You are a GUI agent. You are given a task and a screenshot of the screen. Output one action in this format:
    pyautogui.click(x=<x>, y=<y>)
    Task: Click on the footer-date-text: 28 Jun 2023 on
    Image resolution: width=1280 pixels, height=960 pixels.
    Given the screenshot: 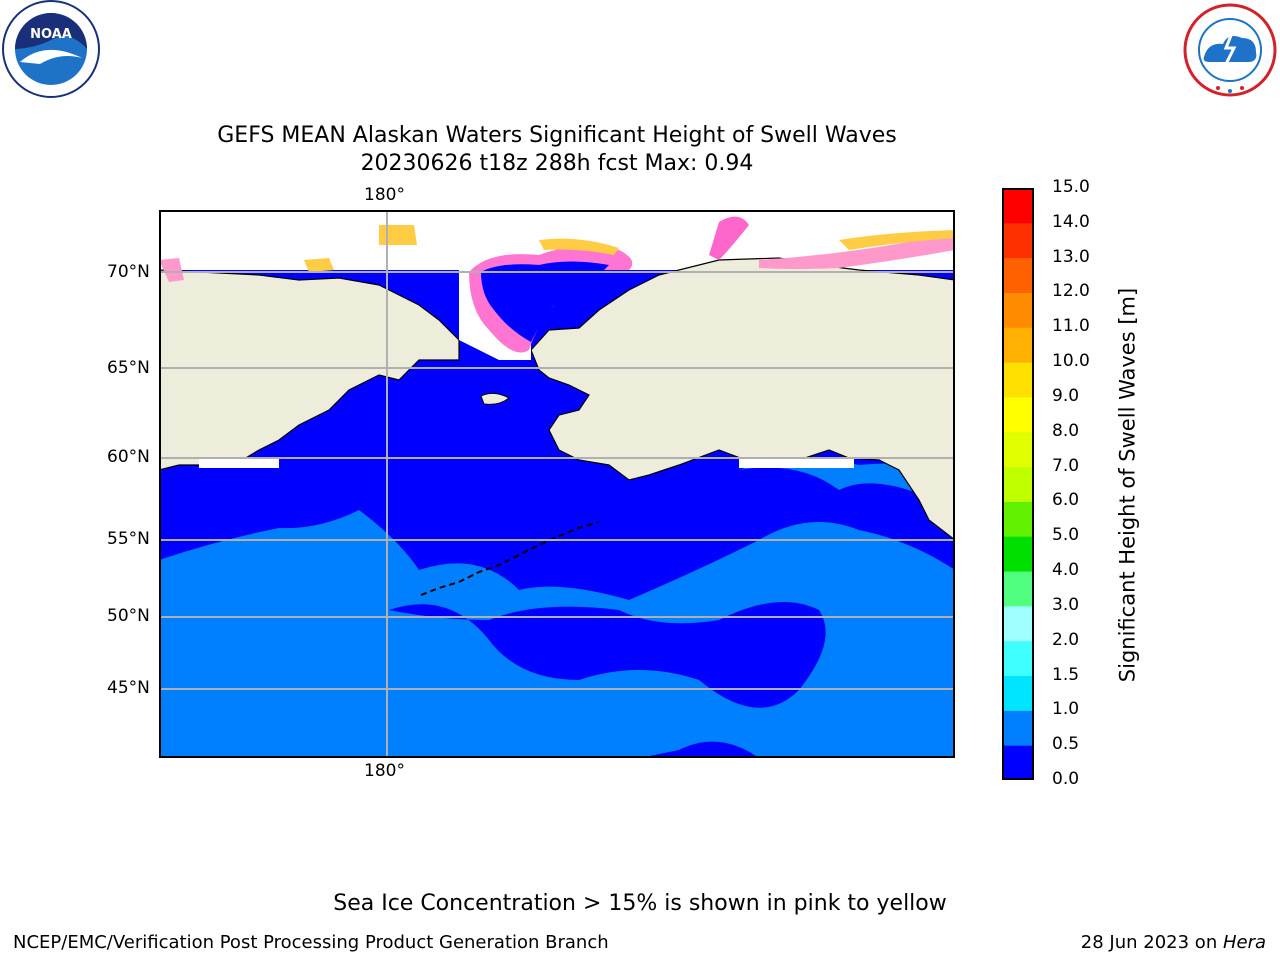 What is the action you would take?
    pyautogui.click(x=1151, y=942)
    